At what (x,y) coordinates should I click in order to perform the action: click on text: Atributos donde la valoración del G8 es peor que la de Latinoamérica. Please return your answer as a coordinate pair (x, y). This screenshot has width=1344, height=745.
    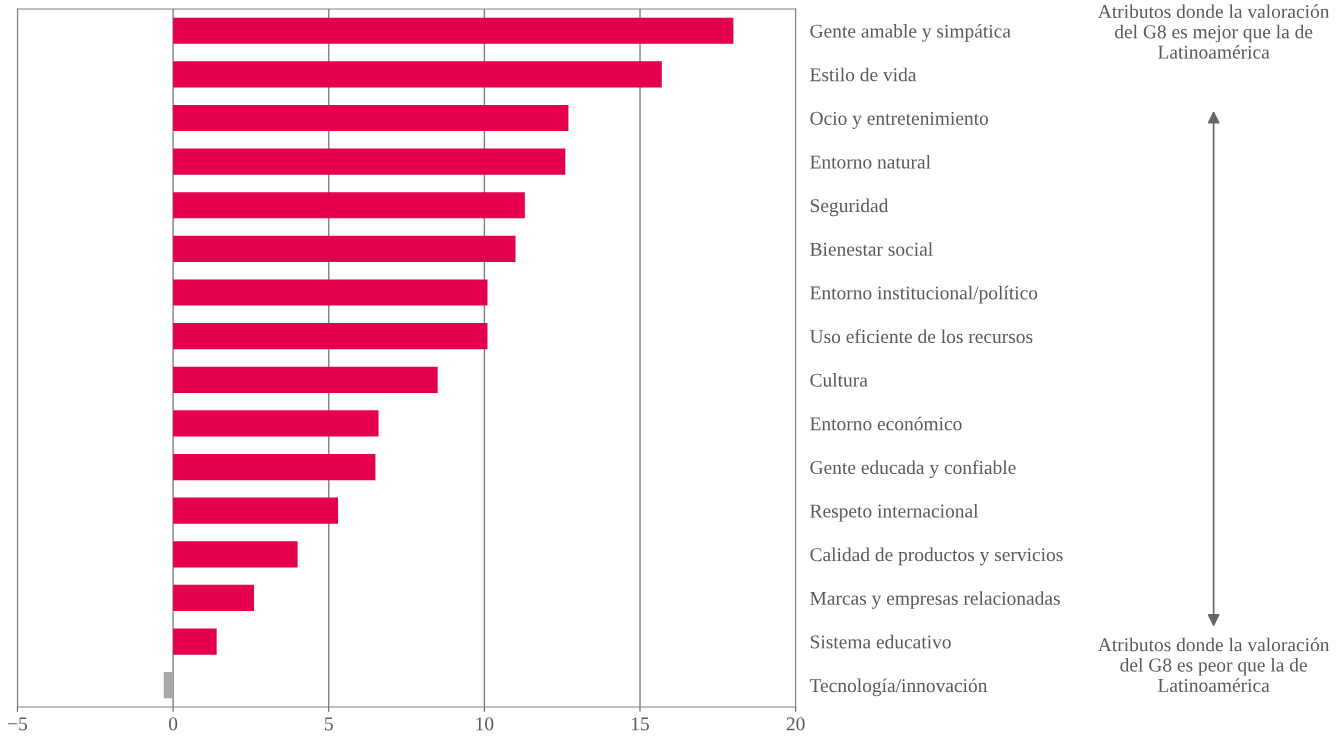
    Looking at the image, I should click on (1214, 664).